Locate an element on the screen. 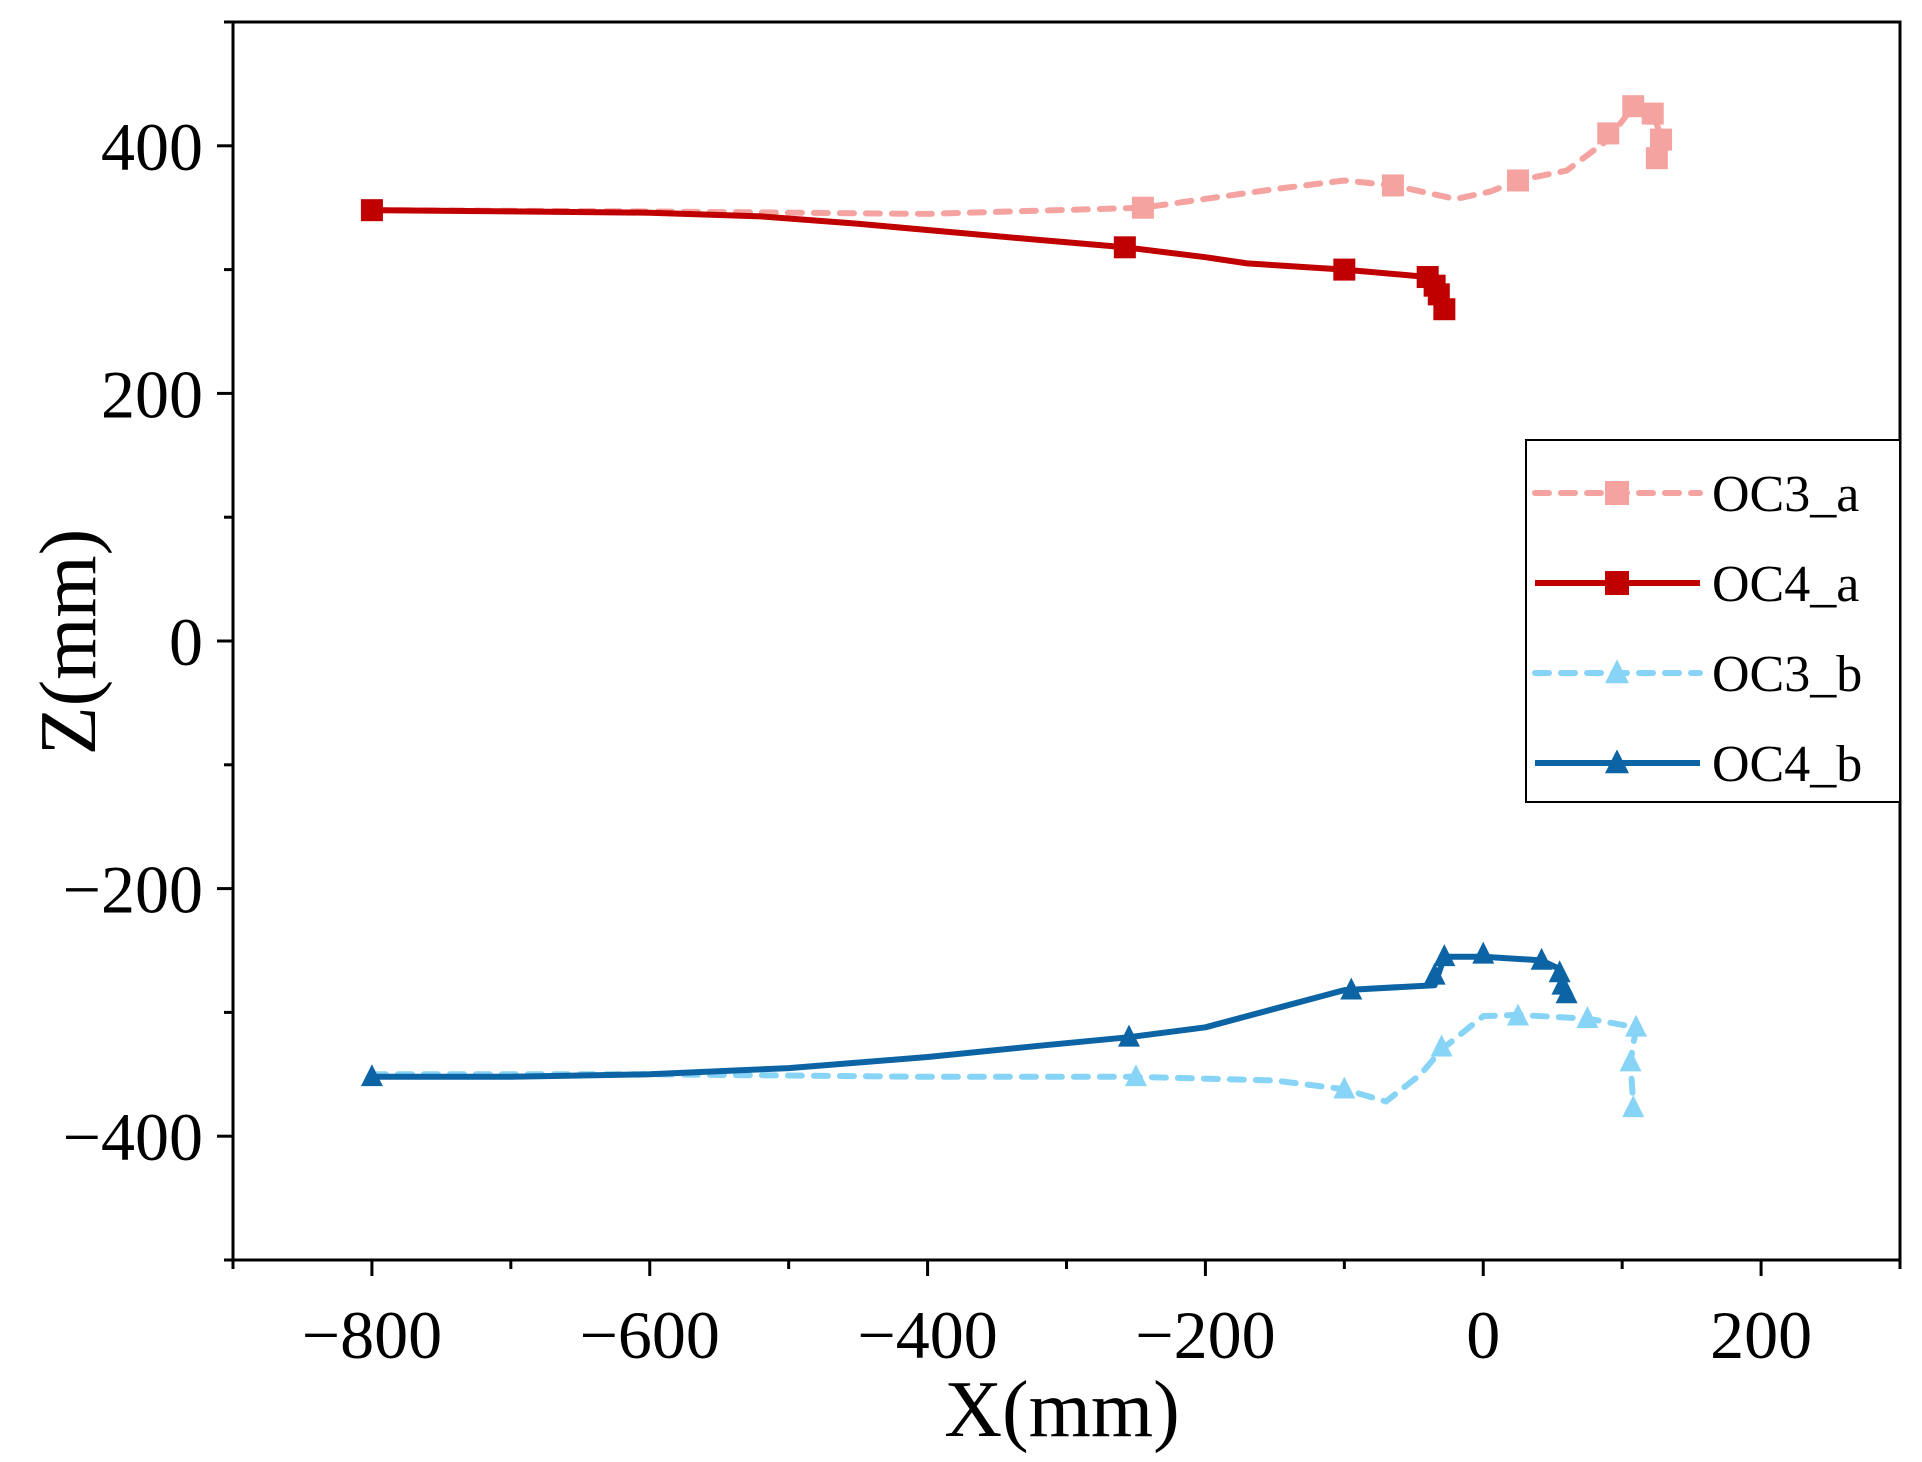 This screenshot has height=1462, width=1922. y-tick-label: 400 is located at coordinates (152, 147).